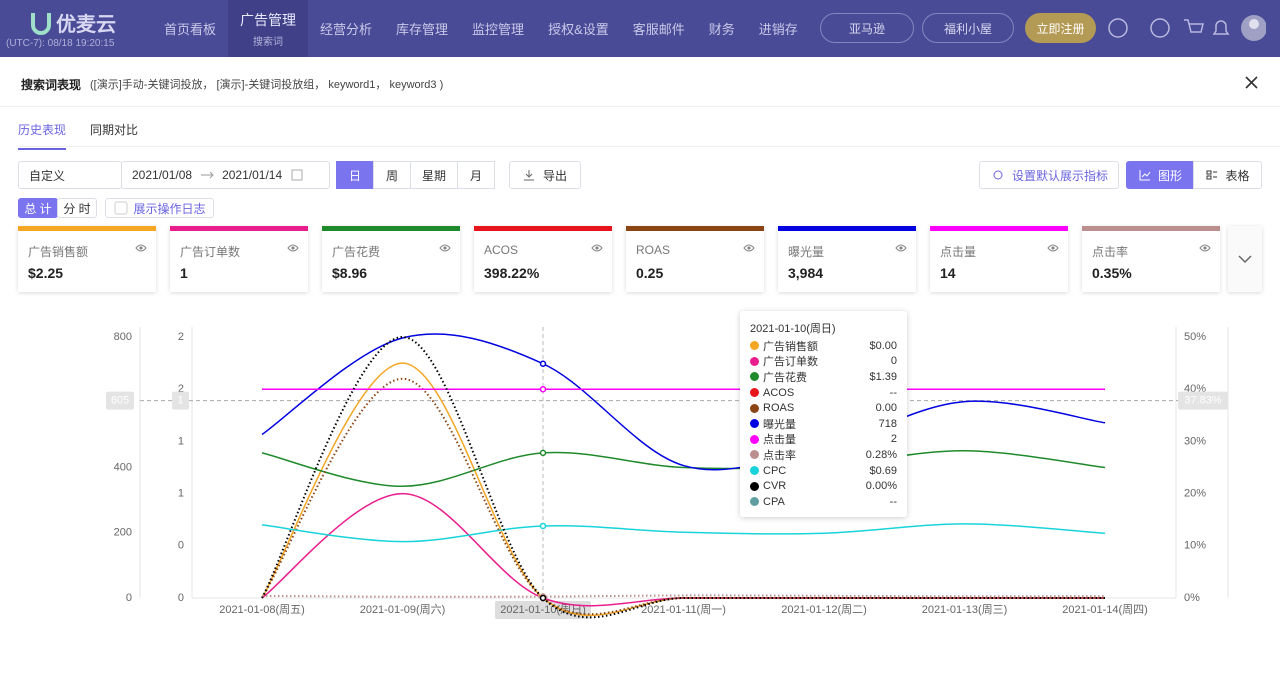  I want to click on nav-item: 授权&设置, so click(578, 28).